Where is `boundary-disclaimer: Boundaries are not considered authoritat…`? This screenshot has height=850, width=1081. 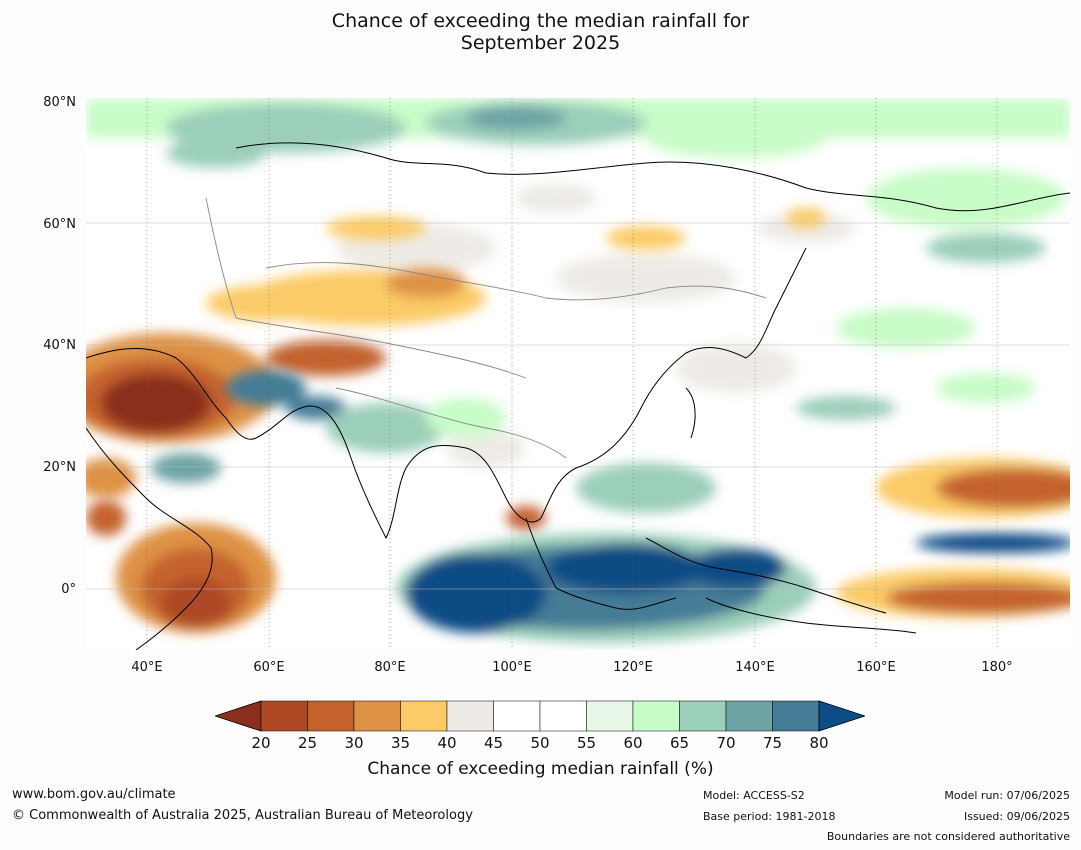 boundary-disclaimer: Boundaries are not considered authoritat… is located at coordinates (948, 836).